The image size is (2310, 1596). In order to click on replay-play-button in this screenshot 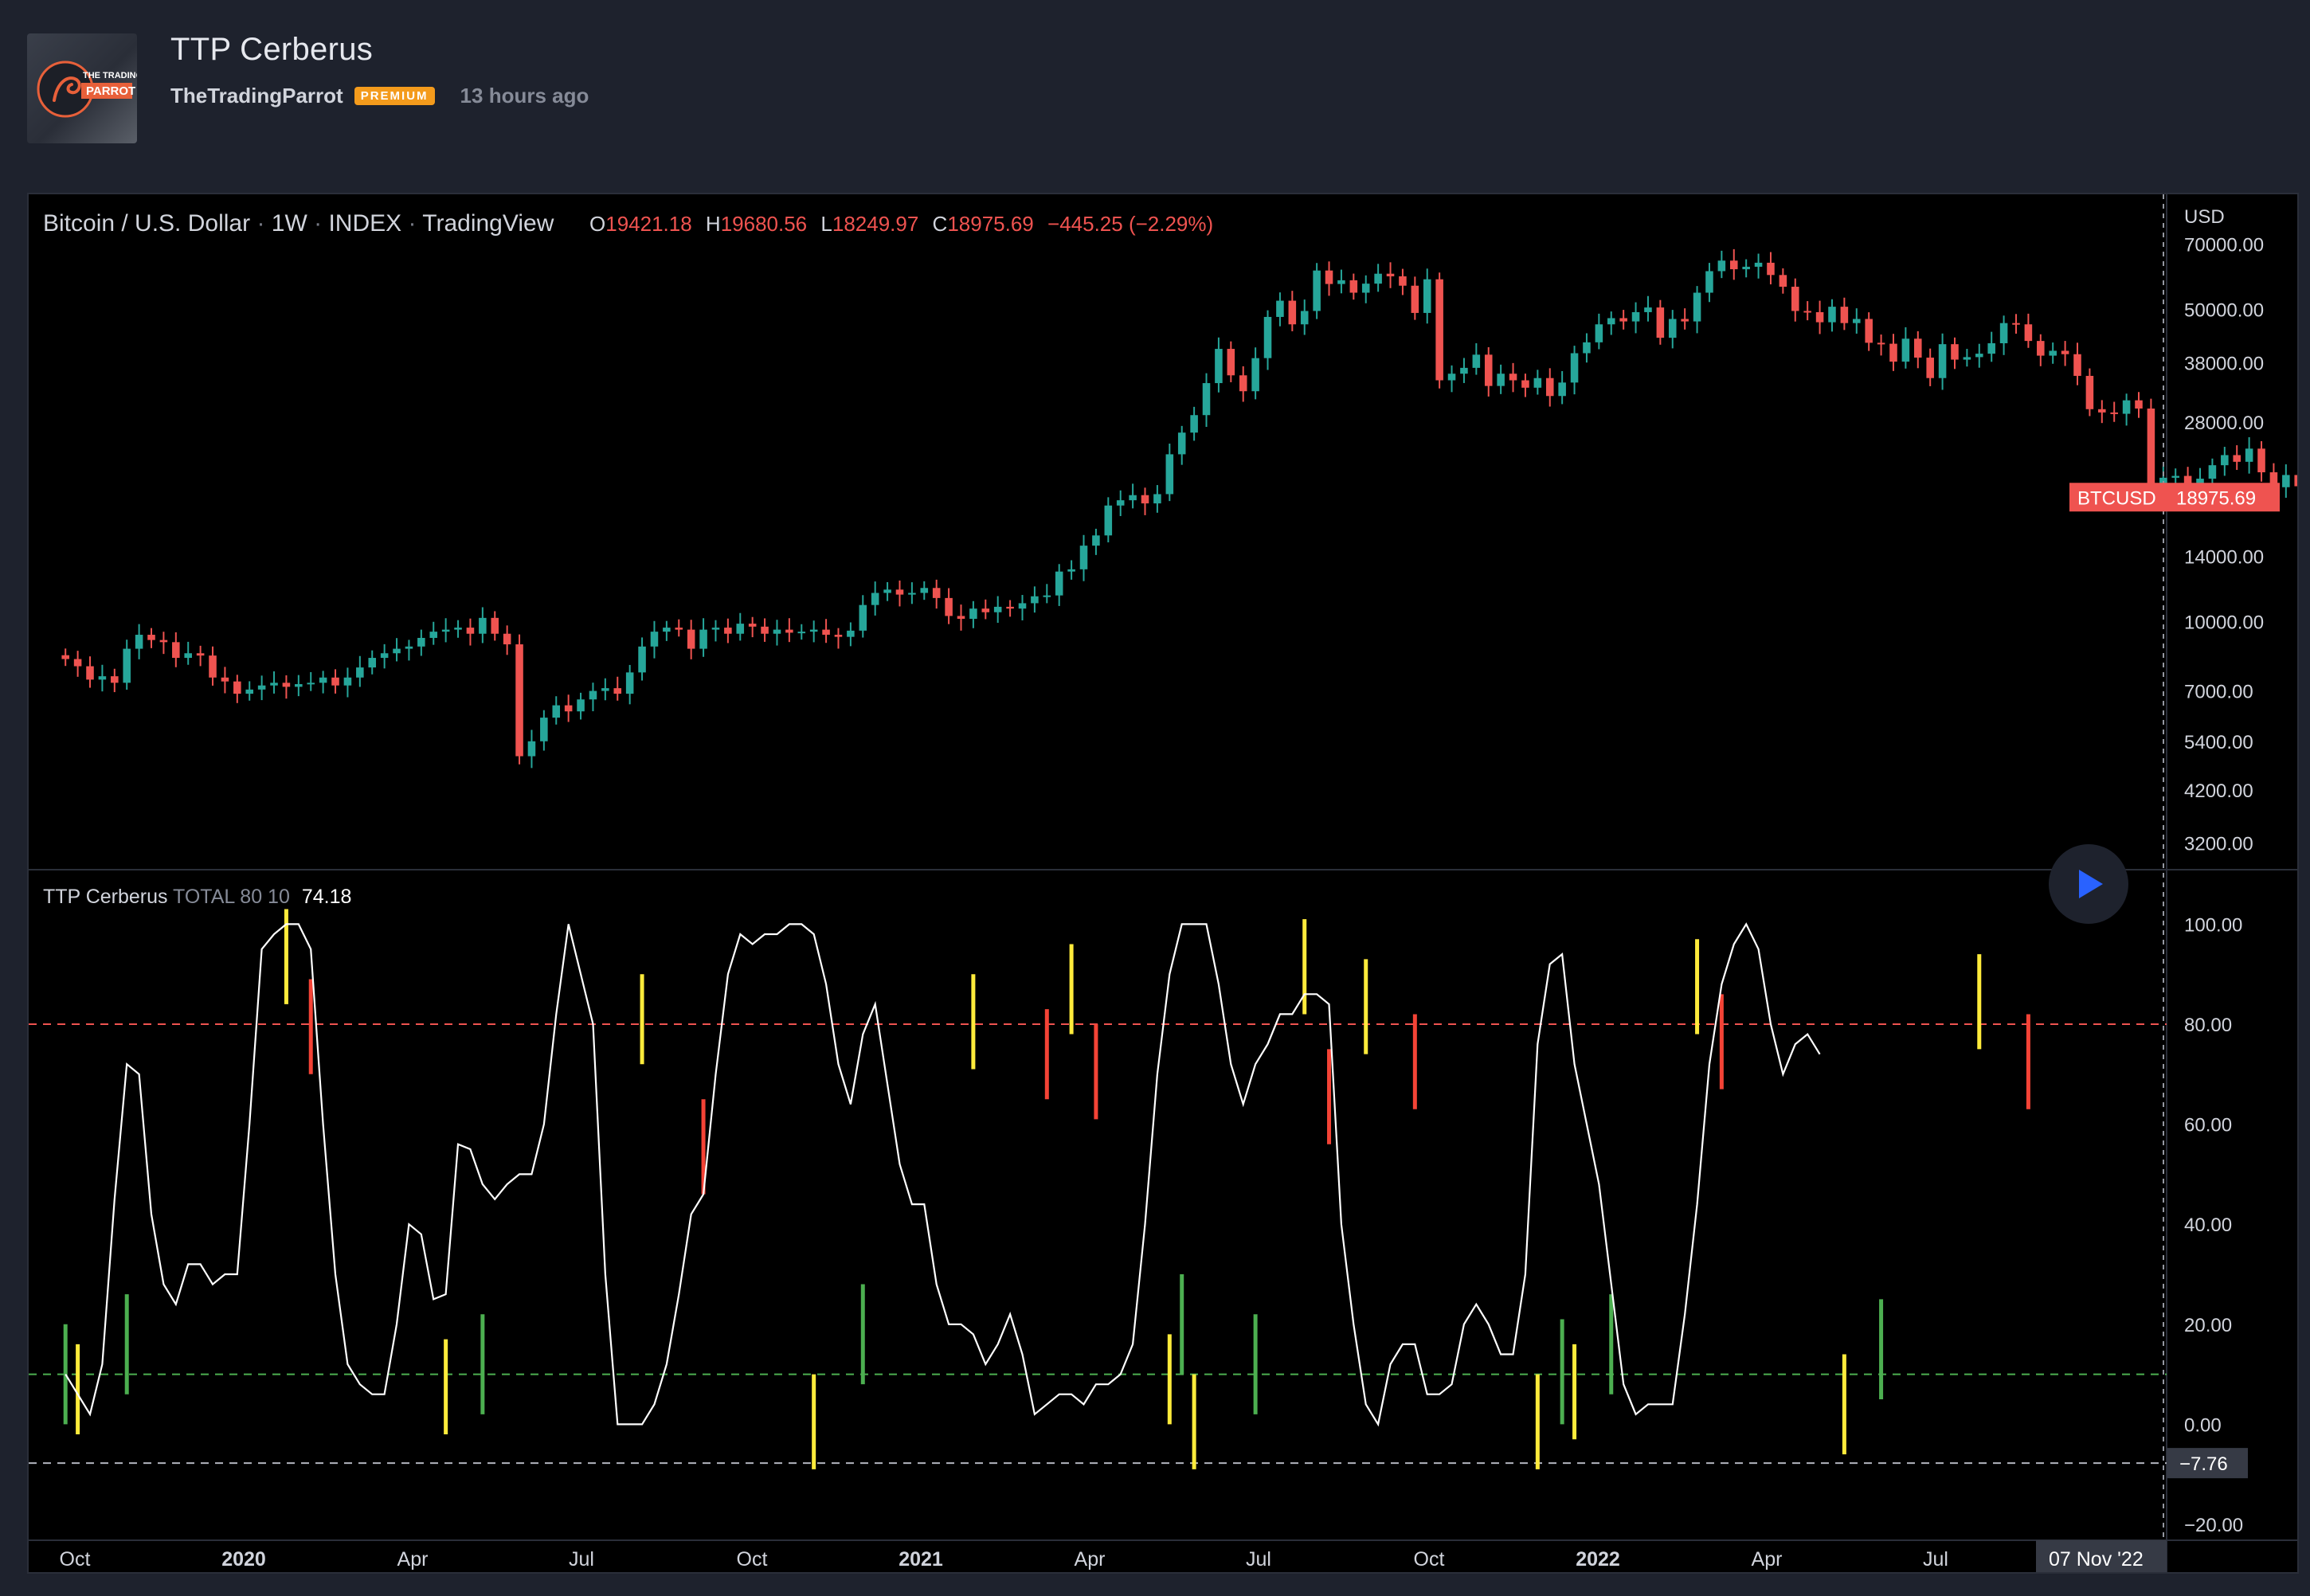, I will do `click(2088, 884)`.